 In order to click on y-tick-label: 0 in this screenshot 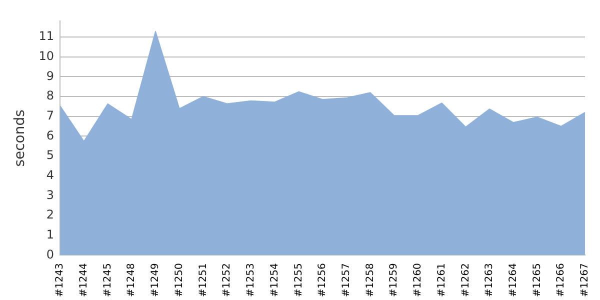, I will do `click(50, 254)`.